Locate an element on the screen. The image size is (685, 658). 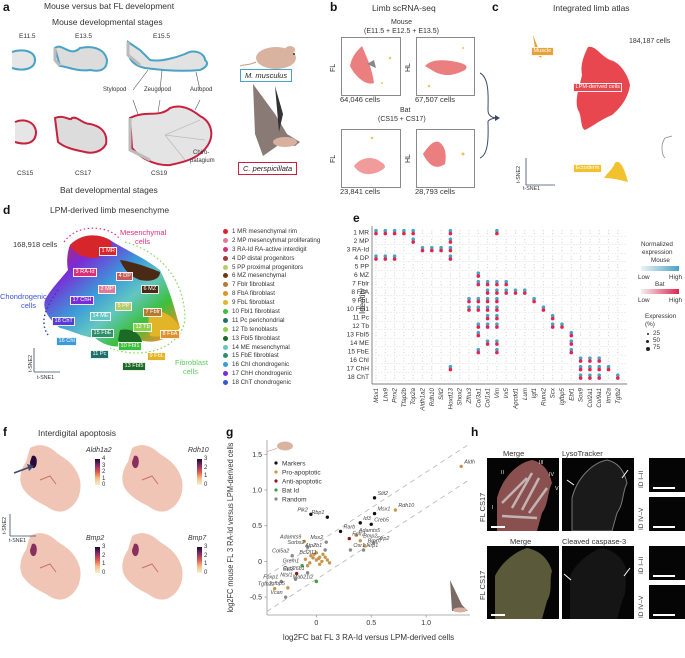
identity-label: 16 ChI is located at coordinates (360, 360).